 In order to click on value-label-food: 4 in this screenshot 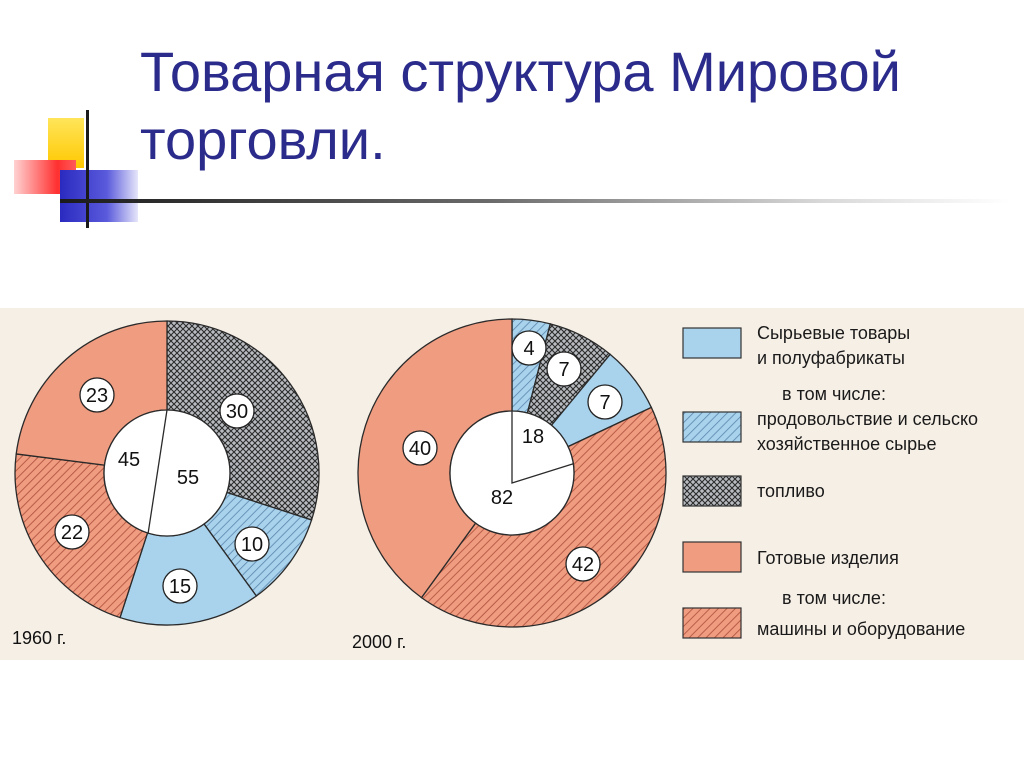, I will do `click(528, 349)`.